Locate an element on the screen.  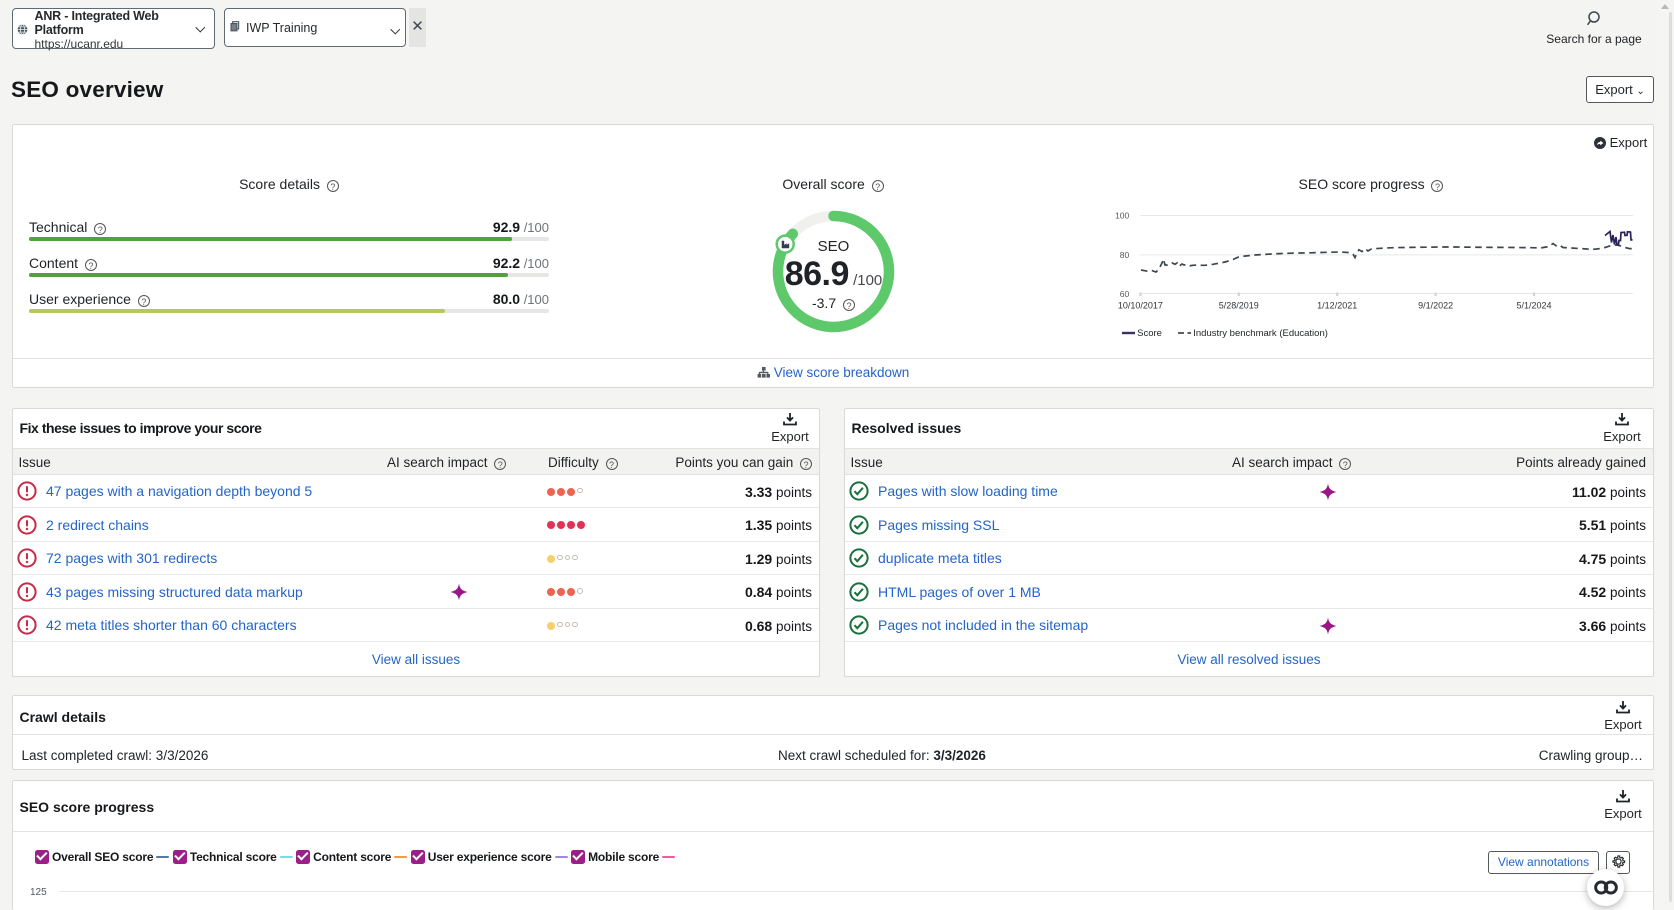
svg-text: 80 is located at coordinates (1125, 255).